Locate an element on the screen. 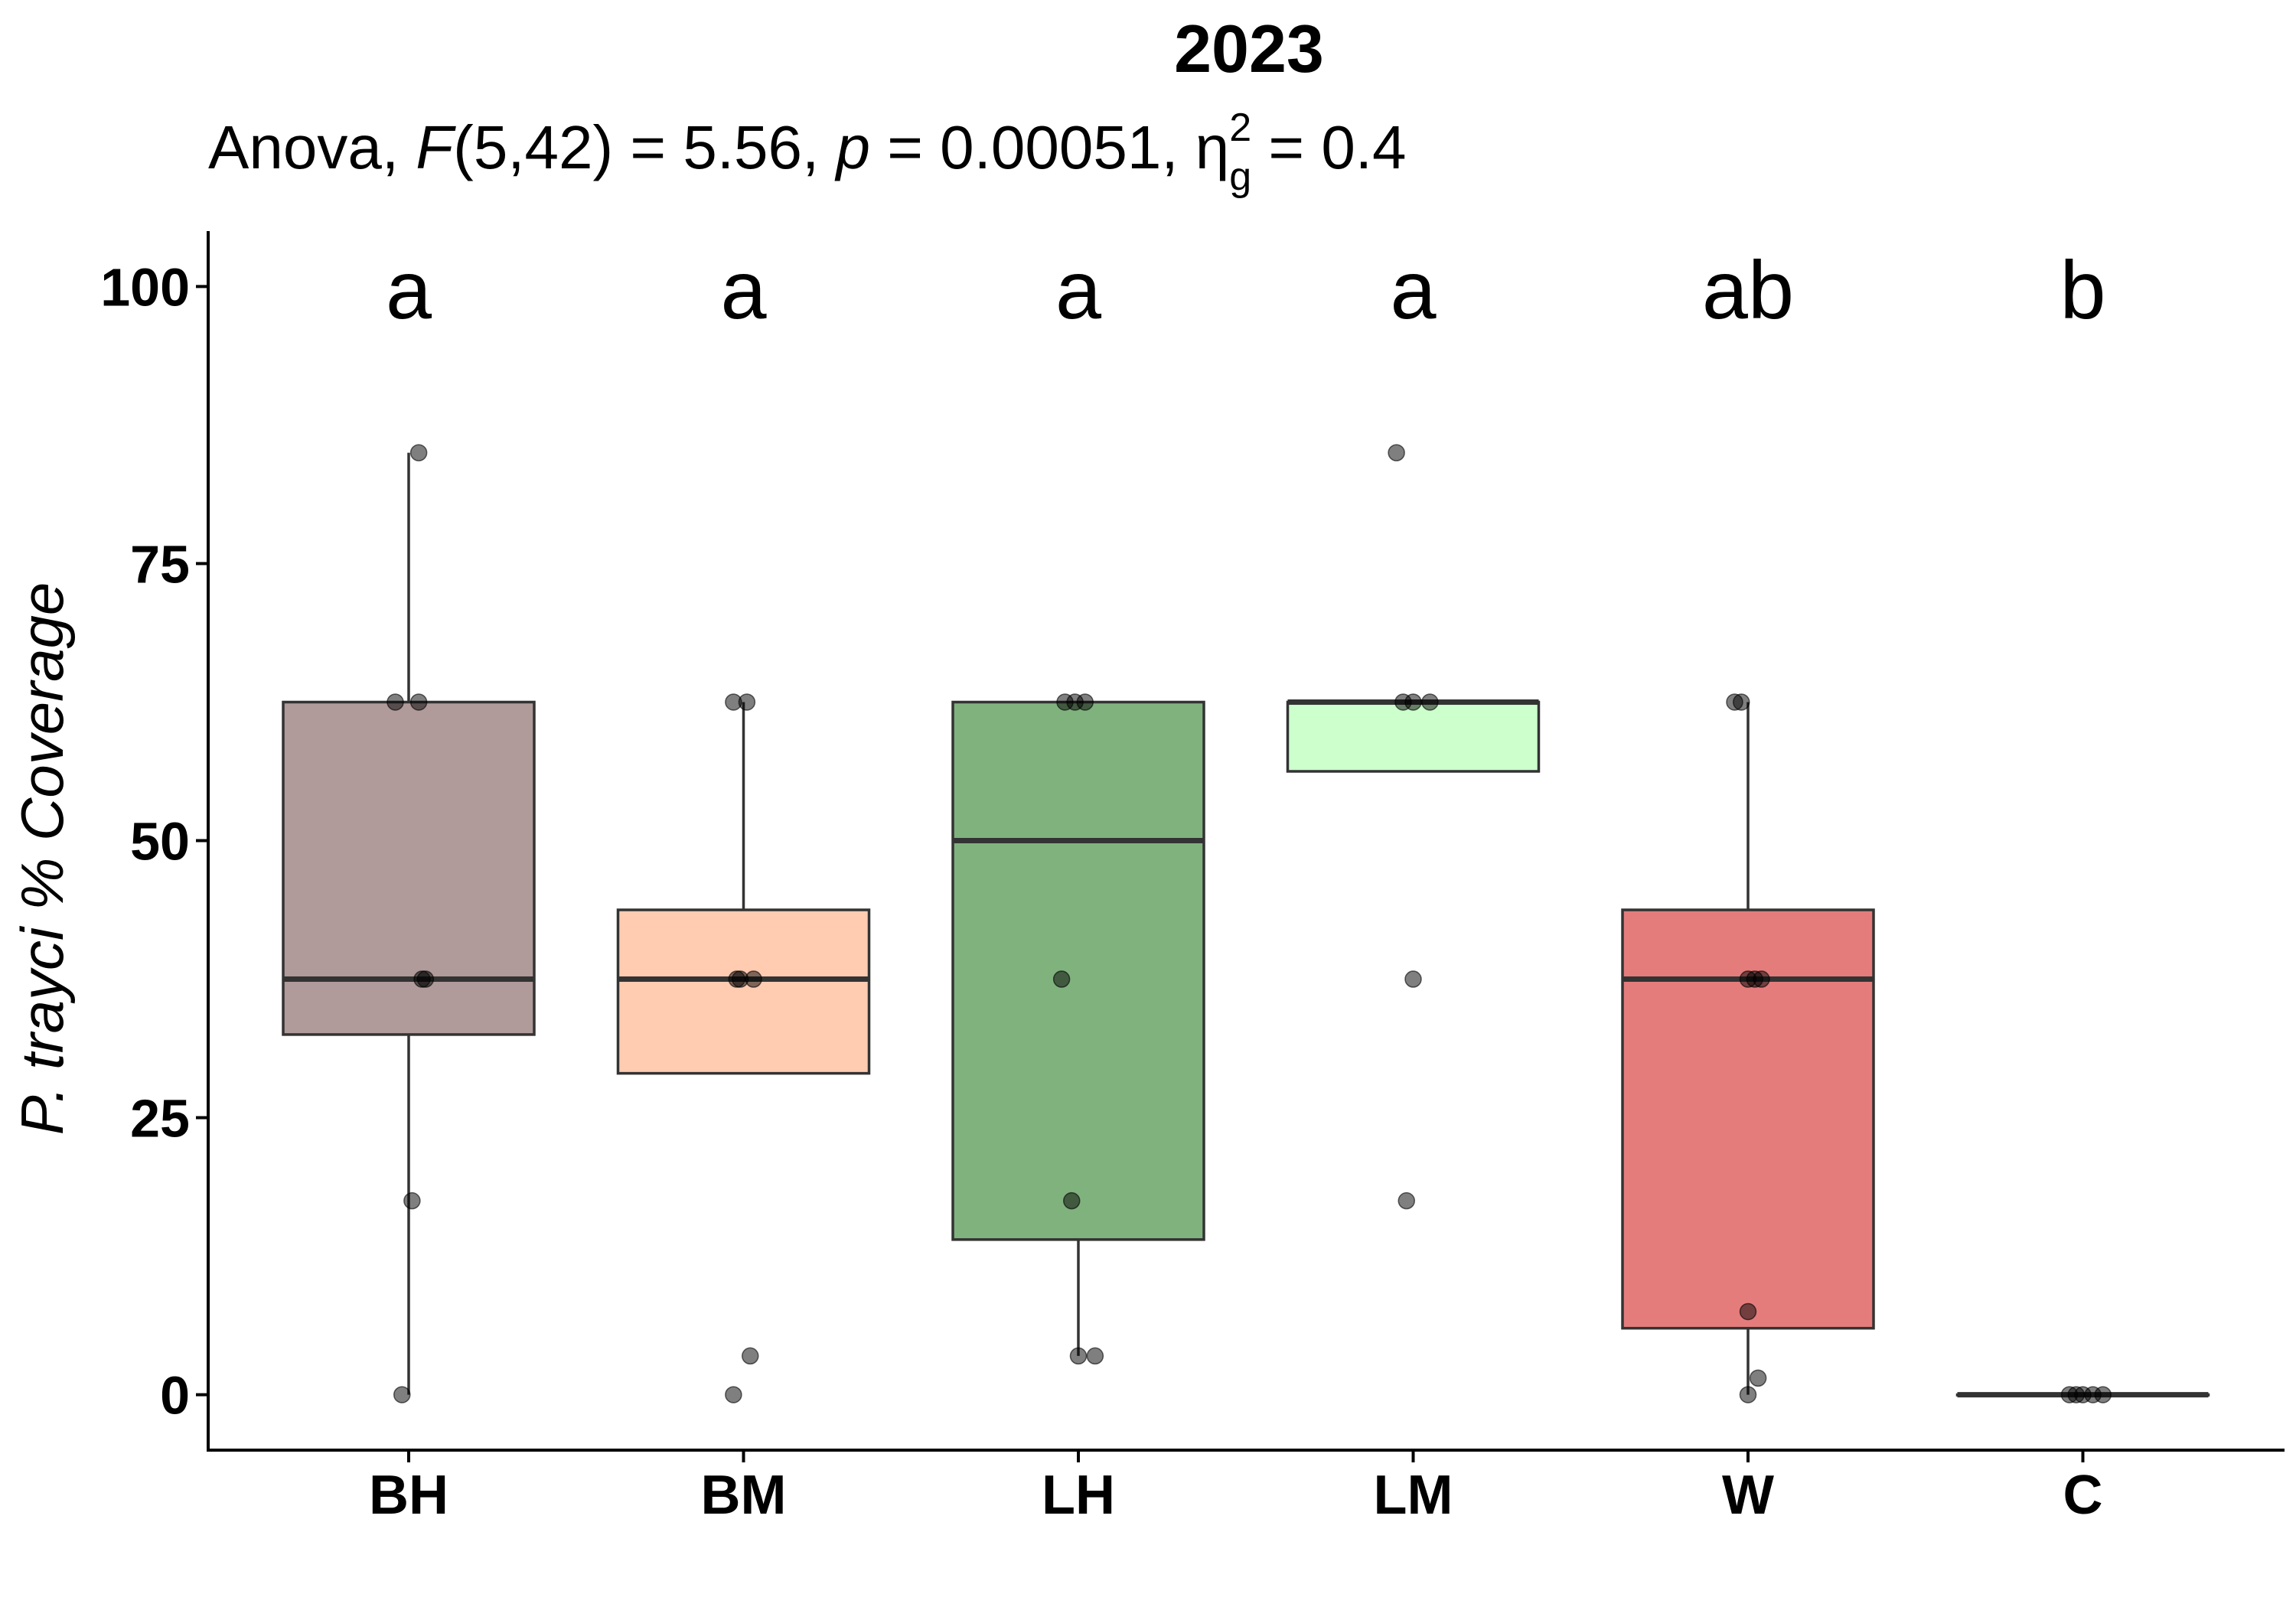 Image resolution: width=2296 pixels, height=1607 pixels. x-tick-label: W is located at coordinates (1748, 1495).